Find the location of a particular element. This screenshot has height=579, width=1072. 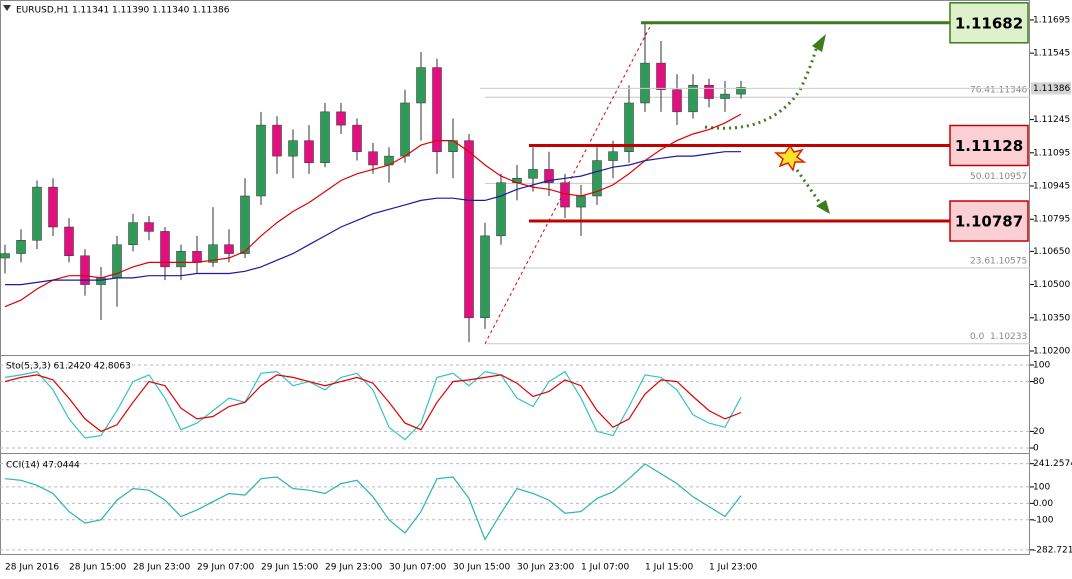

x-tick-label: 29 Jun 23:00 is located at coordinates (353, 568).